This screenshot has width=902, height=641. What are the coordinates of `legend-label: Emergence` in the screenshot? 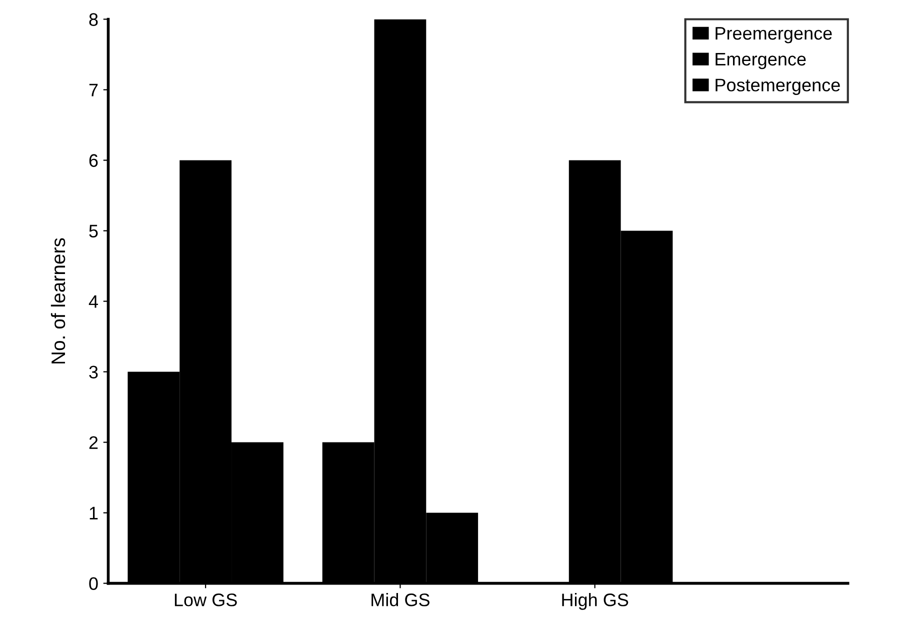 It's located at (761, 61).